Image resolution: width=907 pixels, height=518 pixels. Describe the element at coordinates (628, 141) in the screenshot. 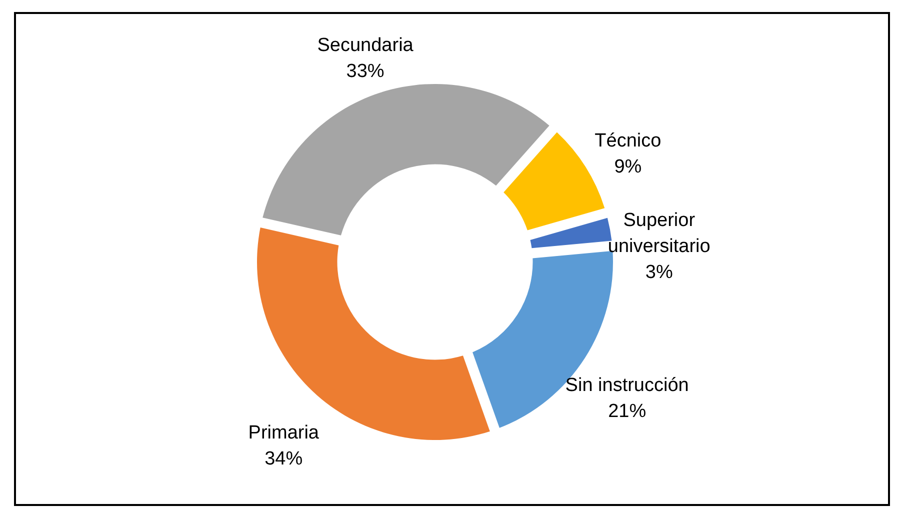

I see `slice-label: Técnico` at that location.